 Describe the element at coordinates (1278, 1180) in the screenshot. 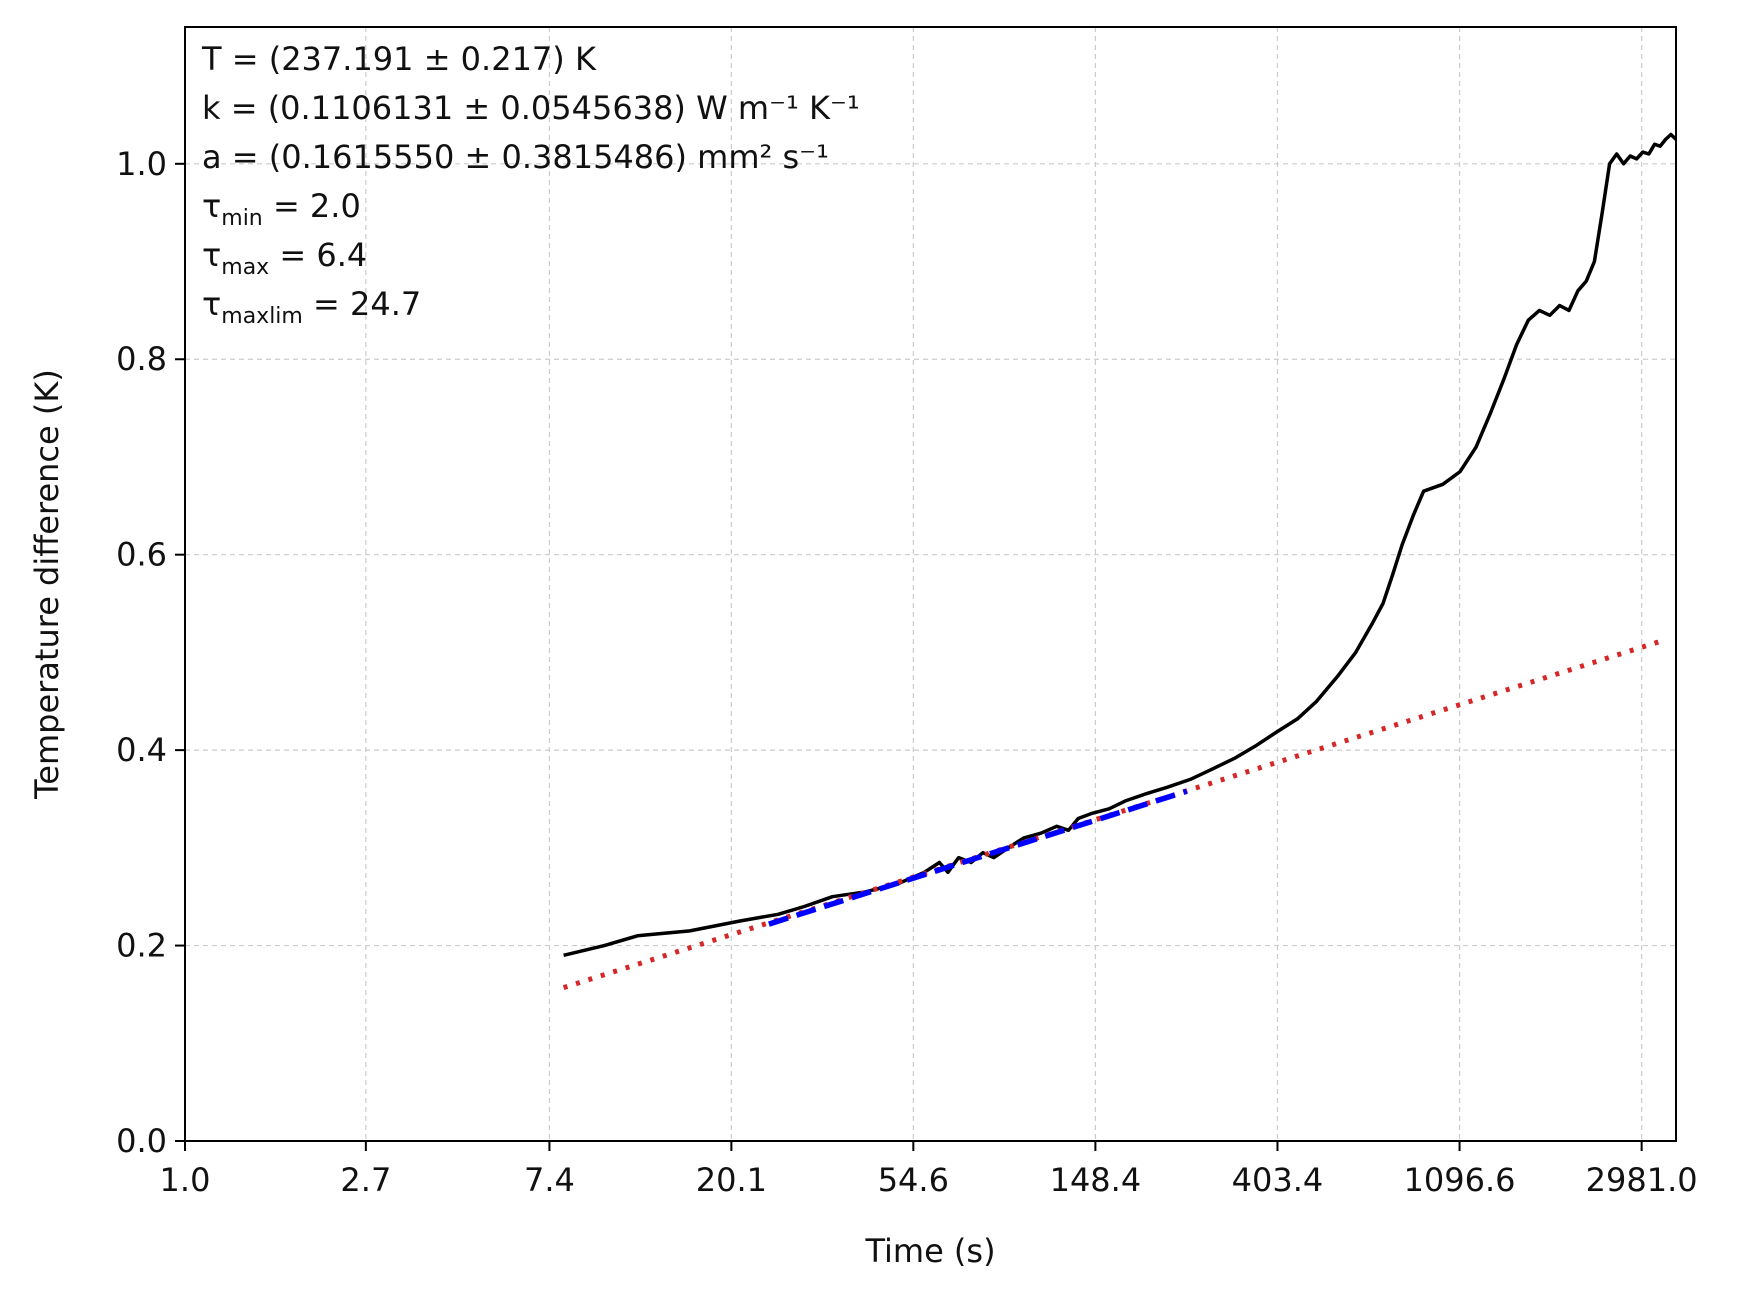

I see `x-tick-label: 403.4` at that location.